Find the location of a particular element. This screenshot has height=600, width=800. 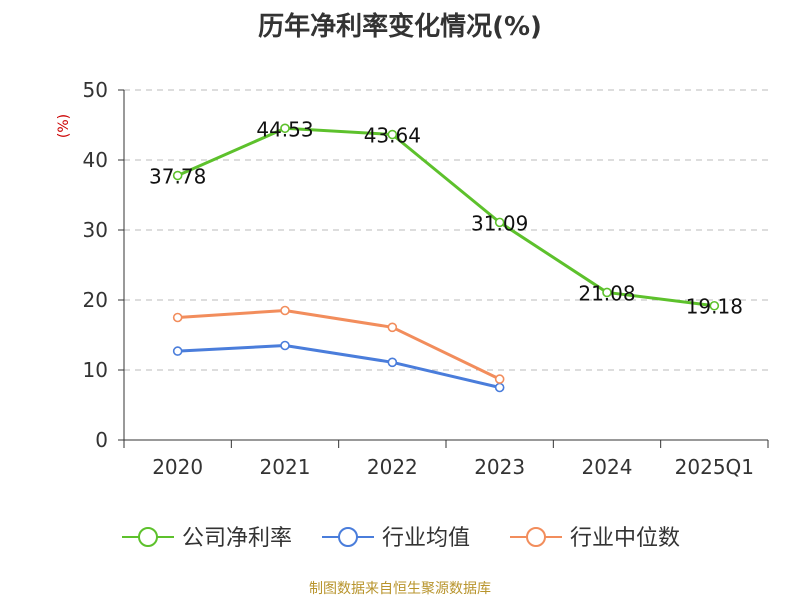

x-tick-label: 2021 is located at coordinates (285, 467).